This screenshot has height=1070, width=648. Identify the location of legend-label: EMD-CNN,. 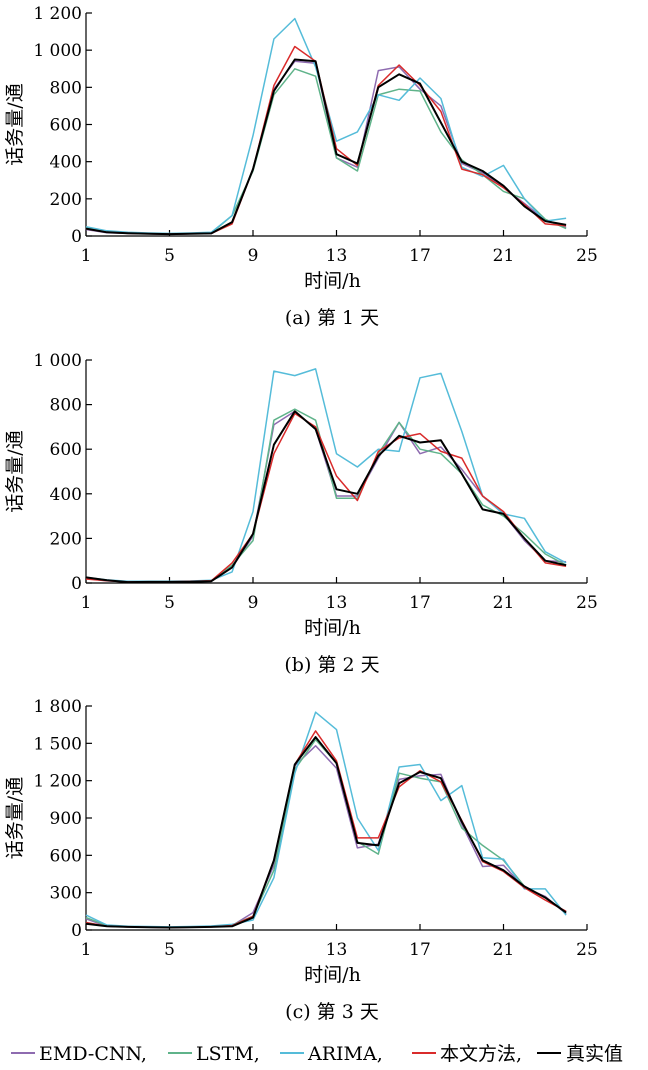
(93, 1054).